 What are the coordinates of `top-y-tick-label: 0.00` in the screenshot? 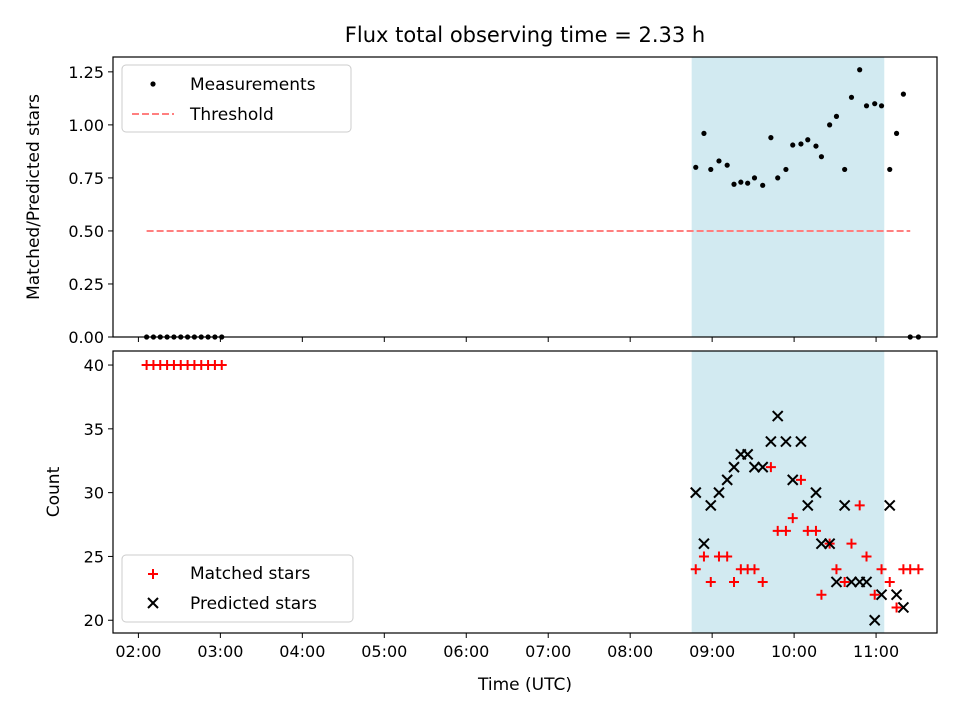 It's located at (86, 337).